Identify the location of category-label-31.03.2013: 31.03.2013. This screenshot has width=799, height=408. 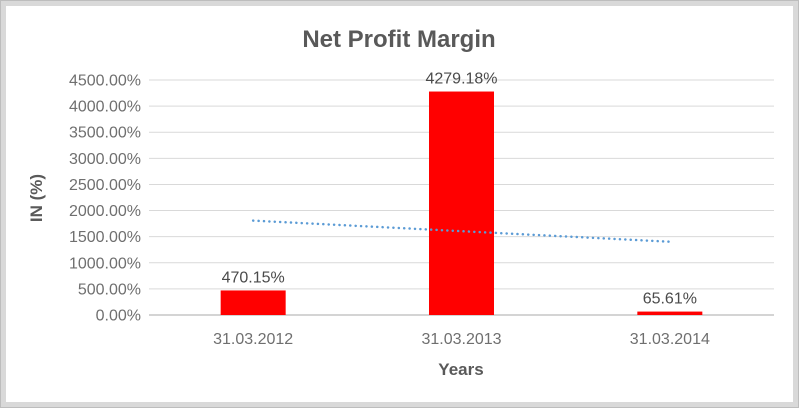
(461, 339).